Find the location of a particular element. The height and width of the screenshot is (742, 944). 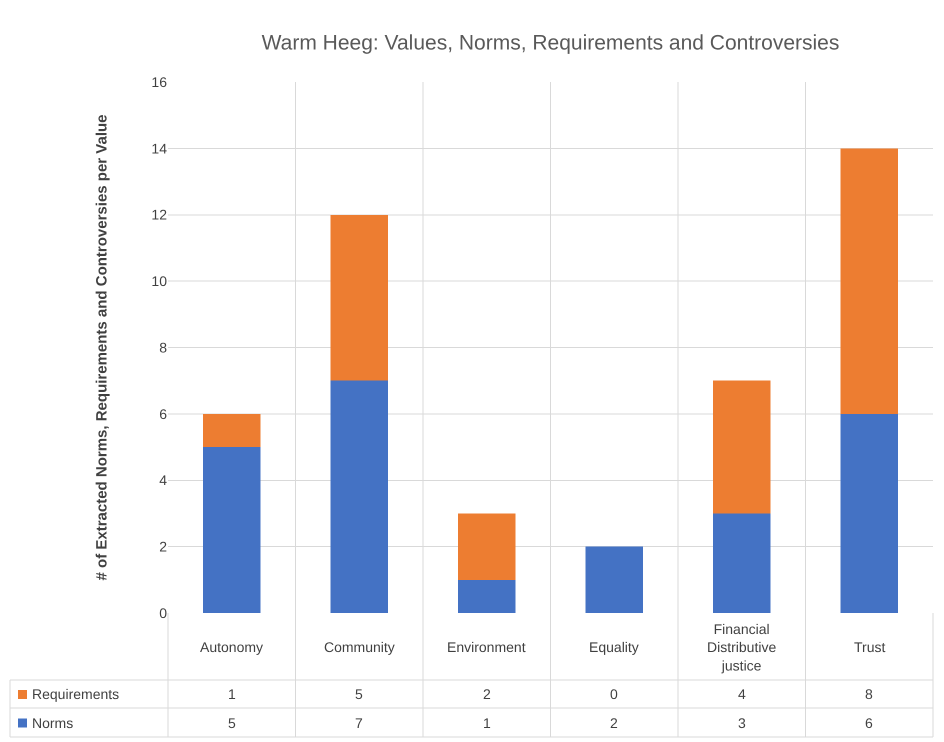

x-tick-label: Environment is located at coordinates (486, 647).